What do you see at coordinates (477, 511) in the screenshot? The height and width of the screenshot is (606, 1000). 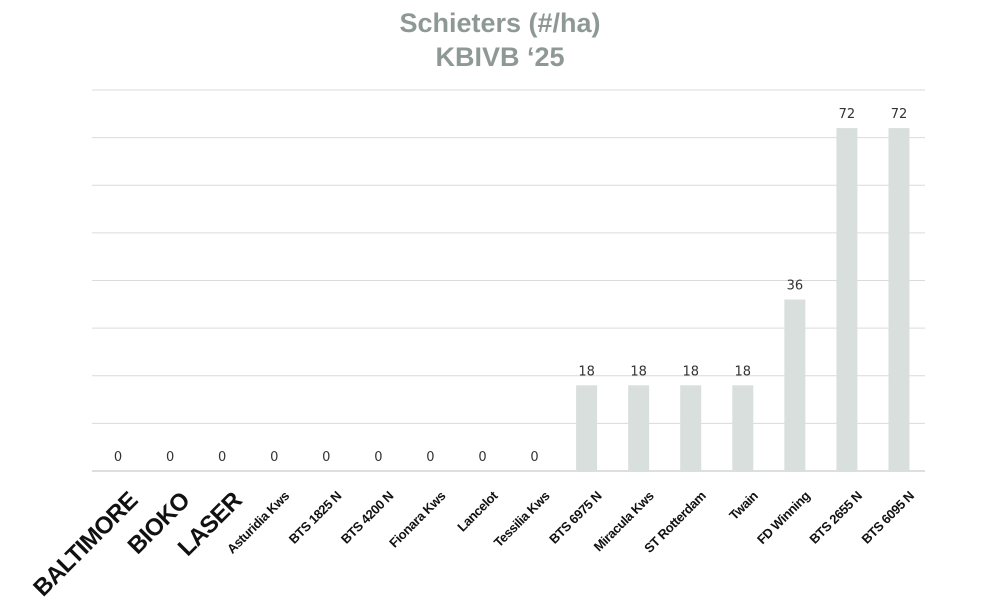 I see `x-tick-label: Lancelot` at bounding box center [477, 511].